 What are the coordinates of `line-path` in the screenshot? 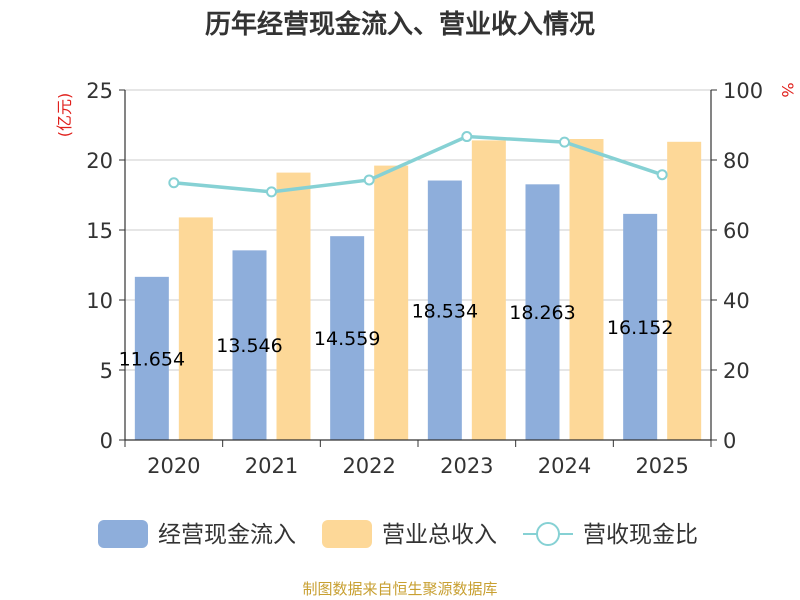 It's located at (418, 164).